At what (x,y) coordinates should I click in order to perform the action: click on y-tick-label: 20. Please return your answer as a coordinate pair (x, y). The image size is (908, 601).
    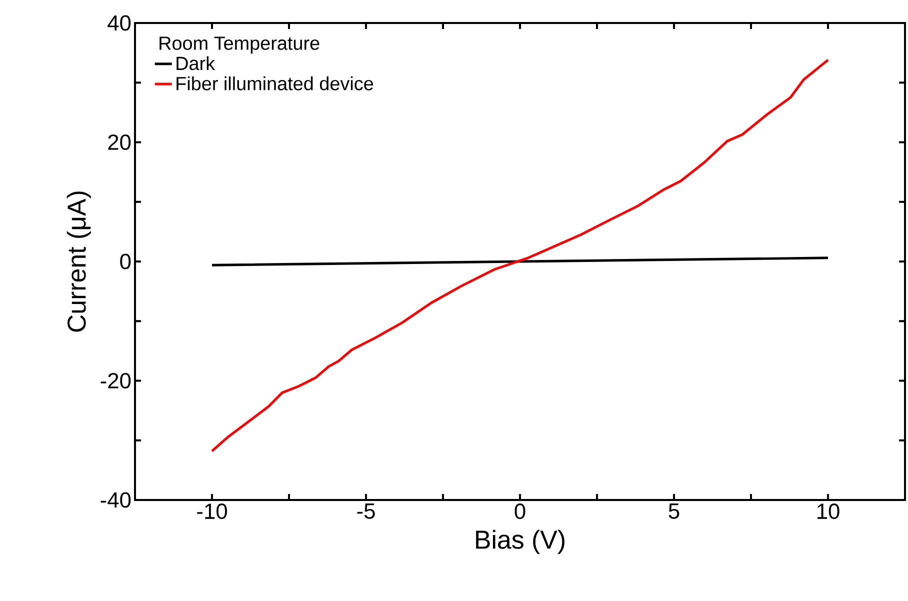
    Looking at the image, I should click on (119, 142).